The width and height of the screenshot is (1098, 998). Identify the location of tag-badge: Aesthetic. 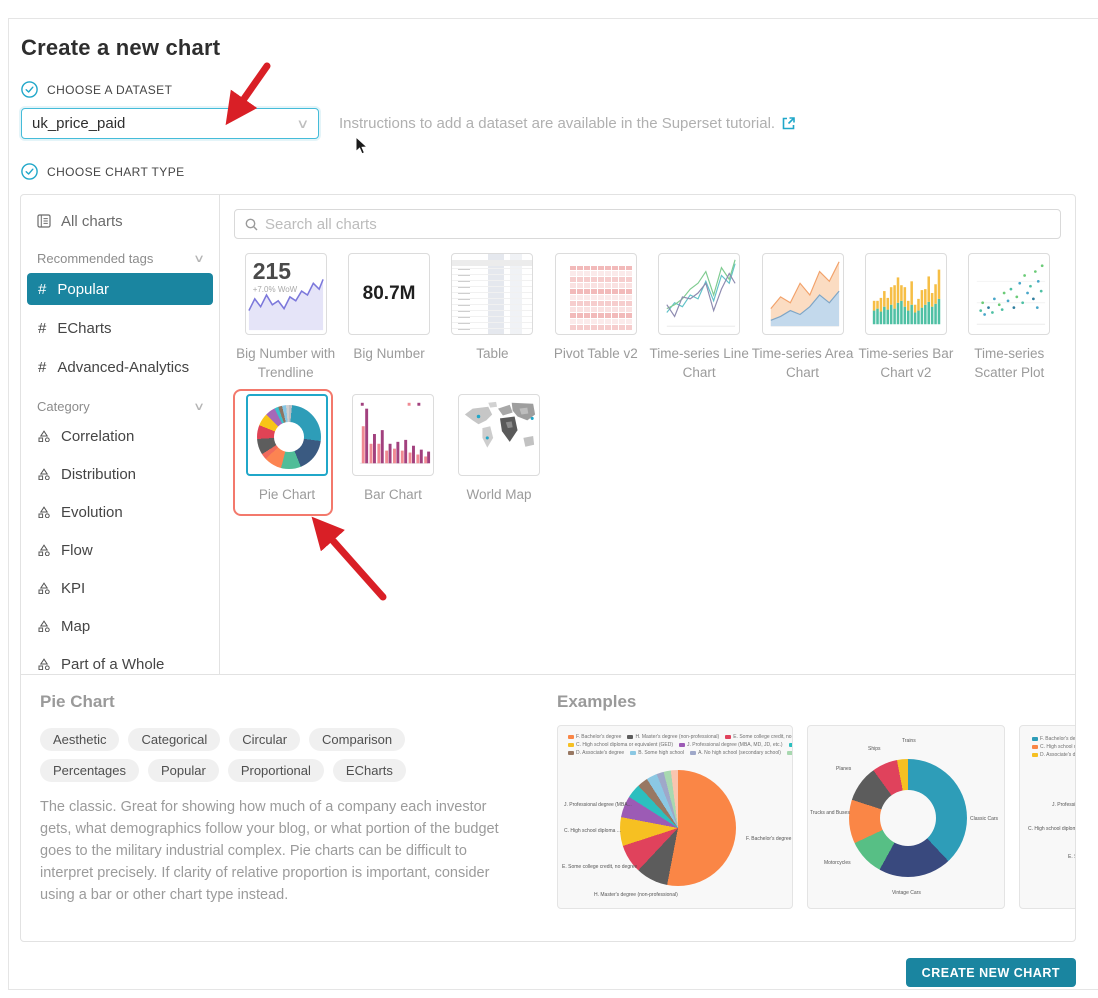
(80, 739).